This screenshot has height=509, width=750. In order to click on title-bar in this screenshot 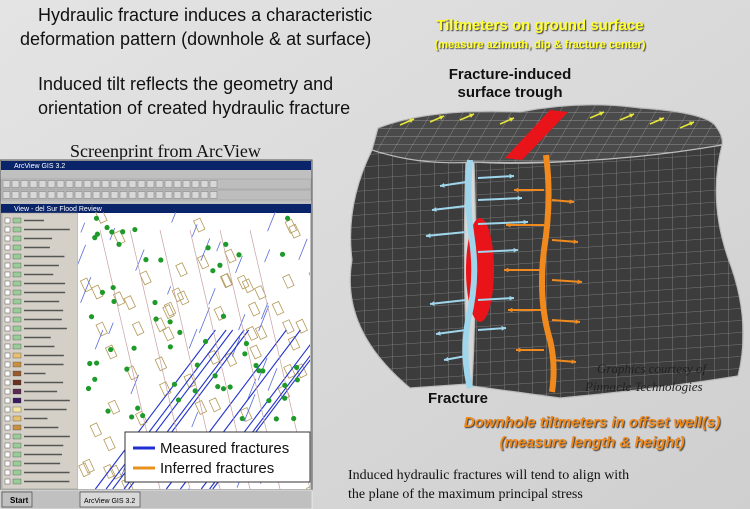, I will do `click(156, 165)`.